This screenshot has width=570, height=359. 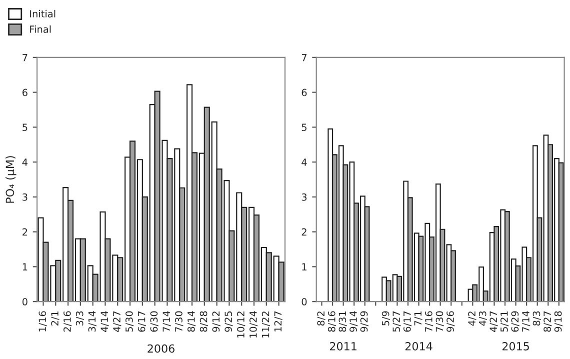 What do you see at coordinates (161, 348) in the screenshot?
I see `x-axis-title: 2006` at bounding box center [161, 348].